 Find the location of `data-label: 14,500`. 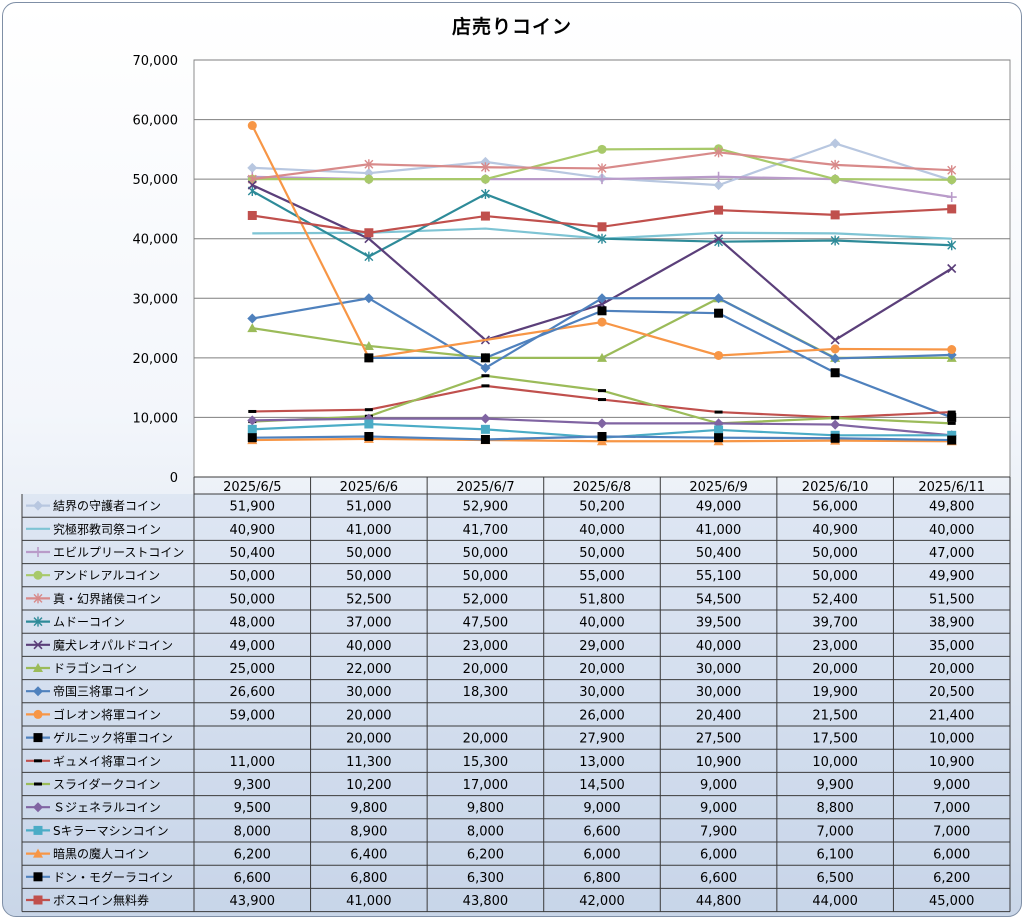

data-label: 14,500 is located at coordinates (602, 785).